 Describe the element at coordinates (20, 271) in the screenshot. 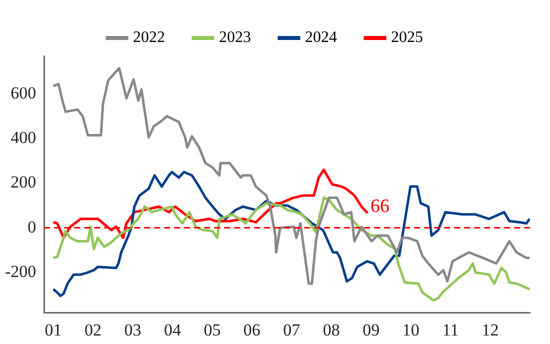

I see `y-tick-label: -200` at that location.